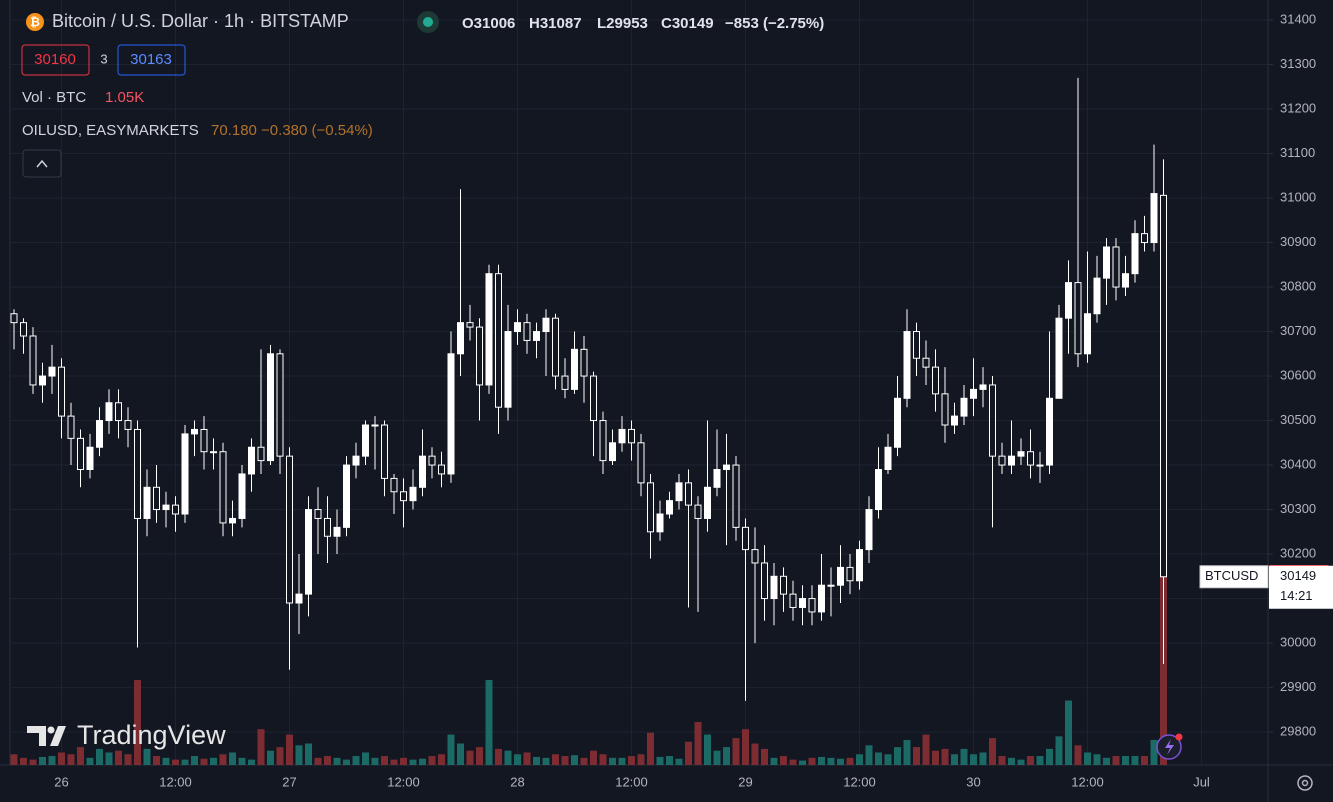 The image size is (1333, 802). I want to click on x-tick-label: 26, so click(61, 781).